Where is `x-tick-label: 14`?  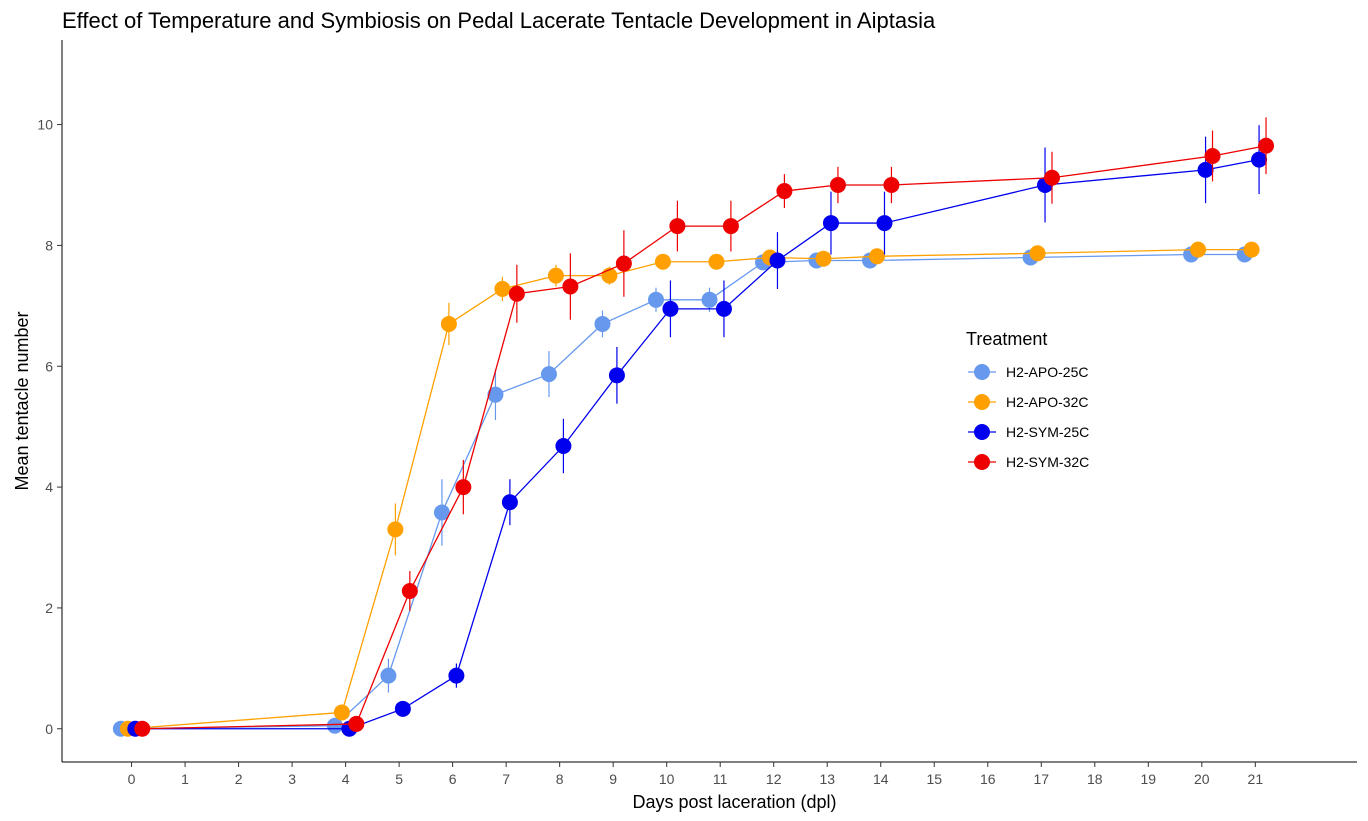 x-tick-label: 14 is located at coordinates (881, 779).